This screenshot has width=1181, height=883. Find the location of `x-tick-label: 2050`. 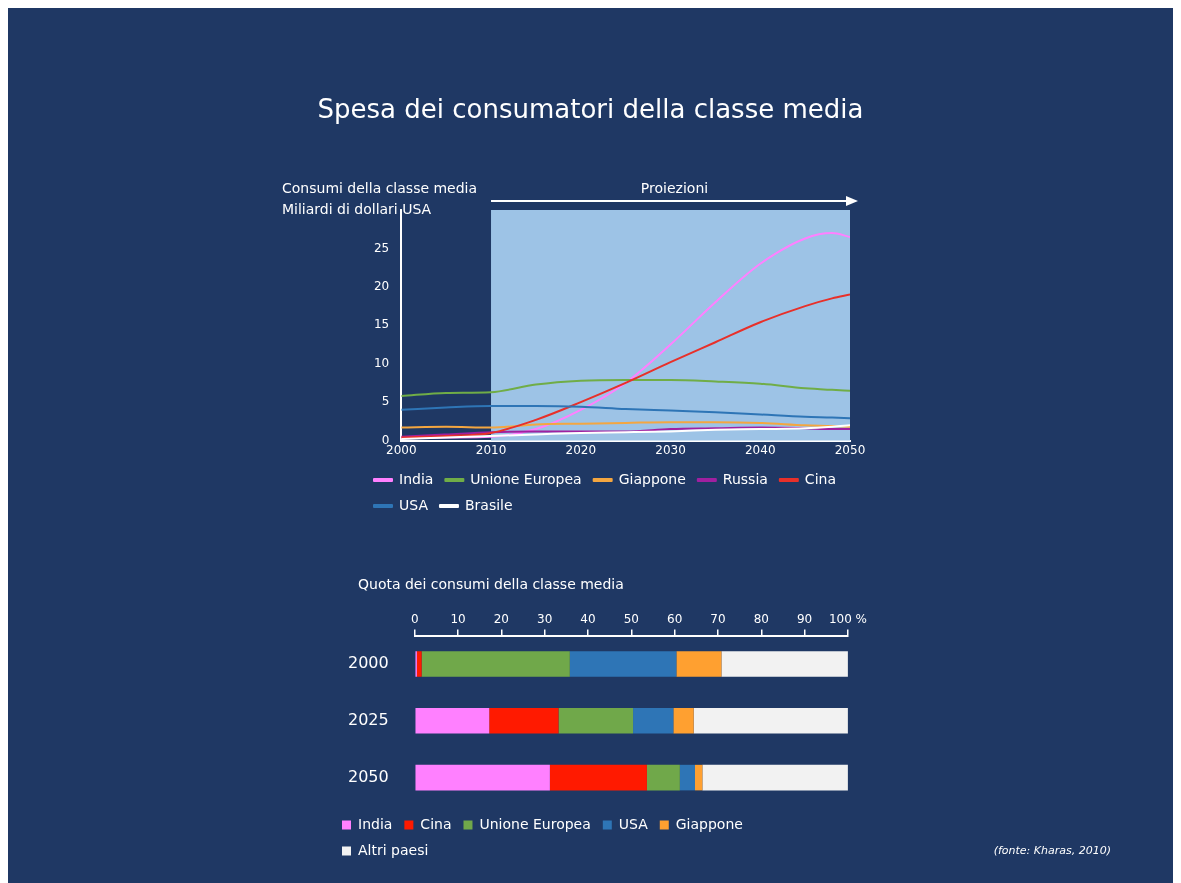

x-tick-label: 2050 is located at coordinates (850, 449).